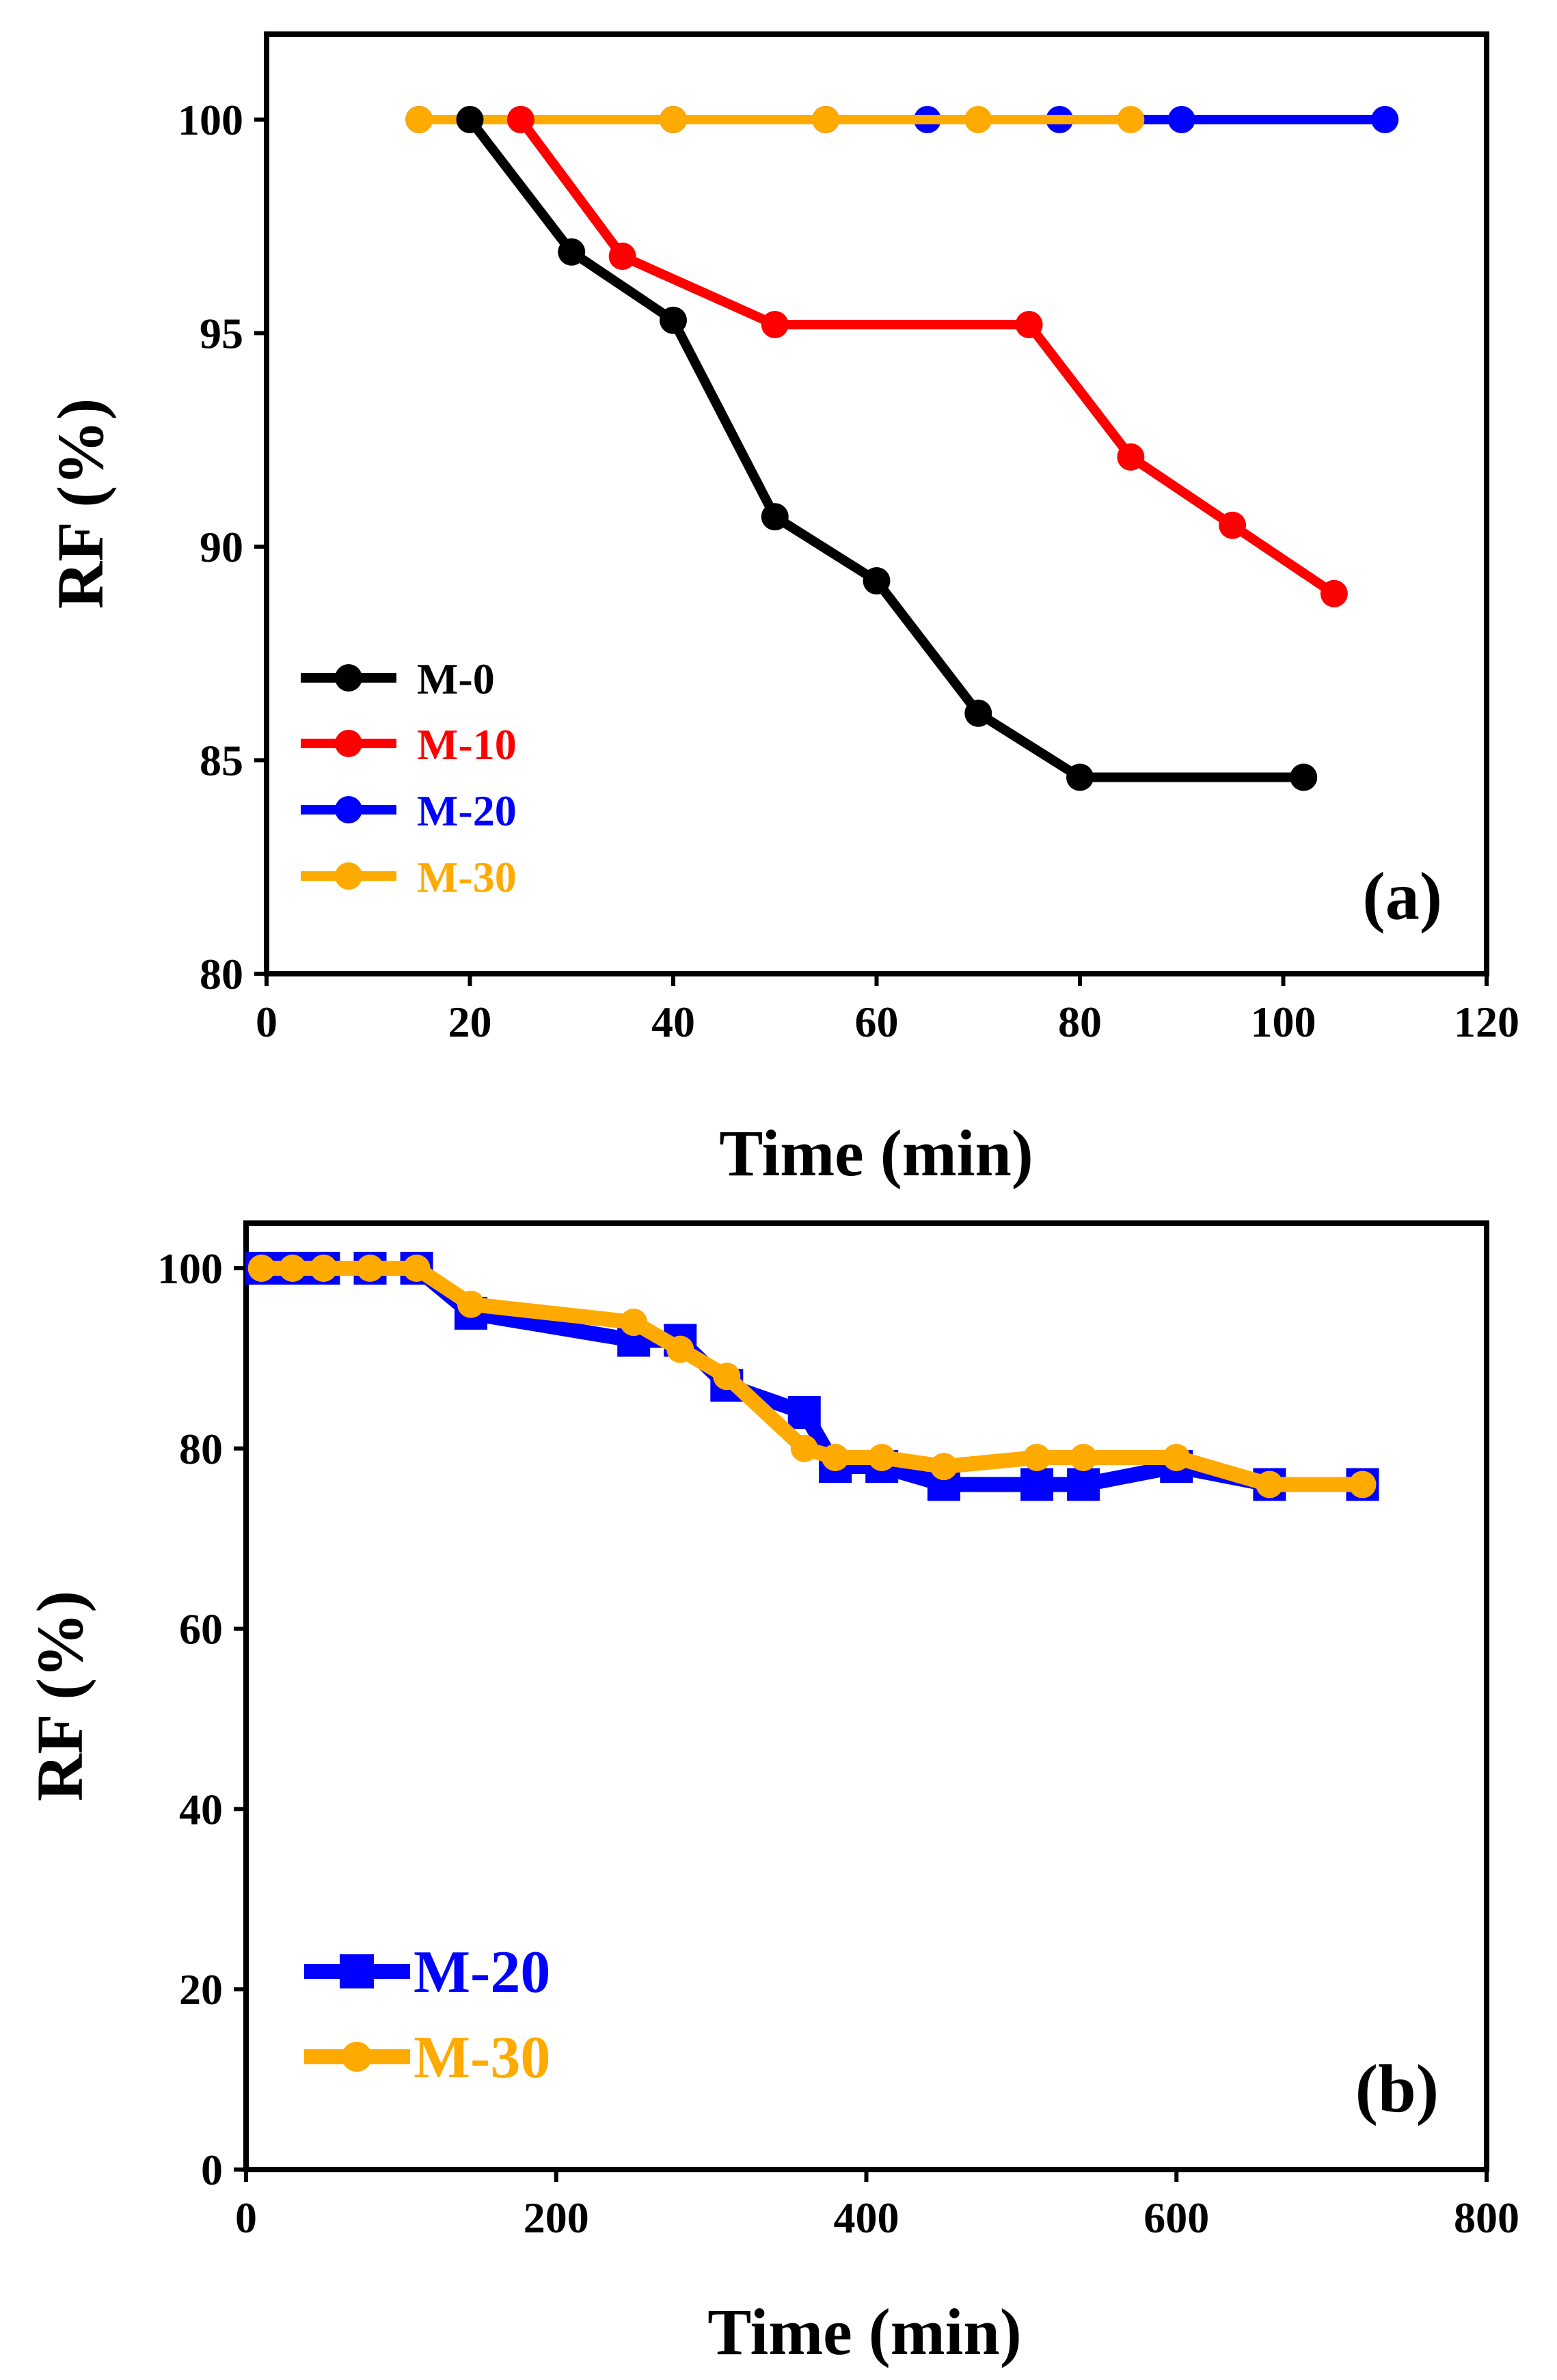 The image size is (1557, 2380). I want to click on panel-b-y-tick-label: 60, so click(201, 1629).